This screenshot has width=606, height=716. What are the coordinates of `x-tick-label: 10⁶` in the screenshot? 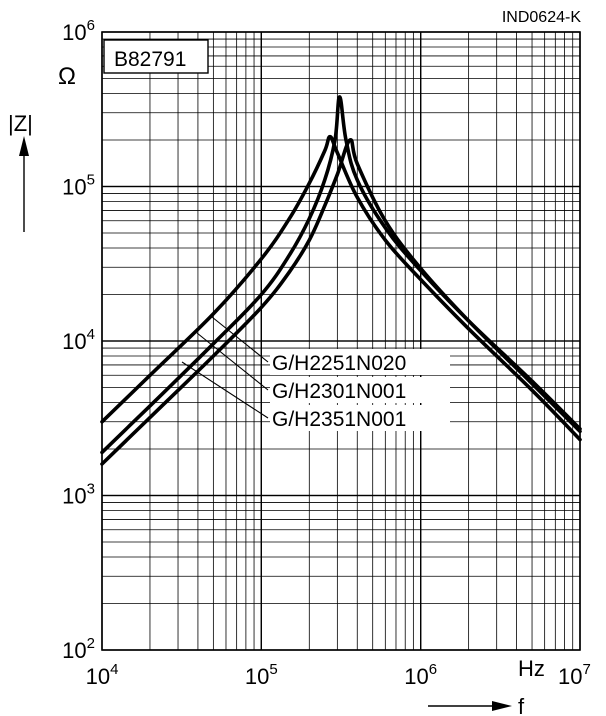 It's located at (420, 675).